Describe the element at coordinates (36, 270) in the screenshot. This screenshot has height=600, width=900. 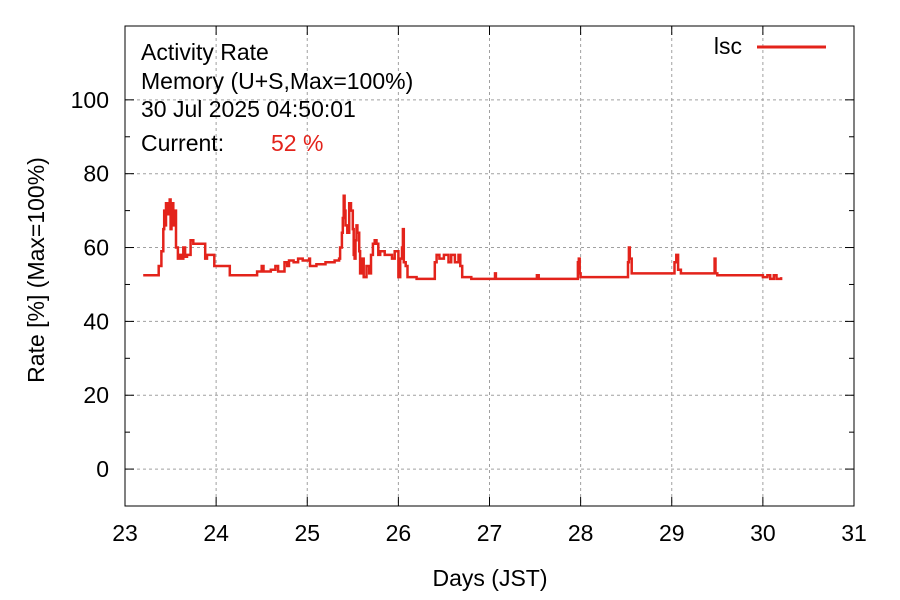
I see `y-axis-label: Rate [%] (Max=100%)` at that location.